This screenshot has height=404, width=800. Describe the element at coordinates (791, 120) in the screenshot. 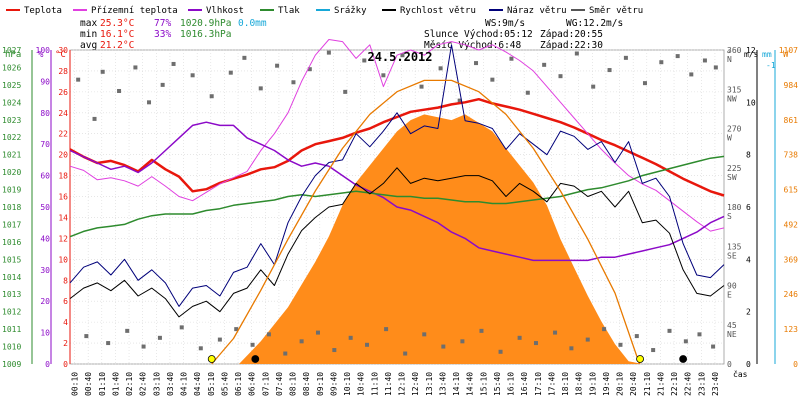

I see `tick-solar-7: 861` at that location.